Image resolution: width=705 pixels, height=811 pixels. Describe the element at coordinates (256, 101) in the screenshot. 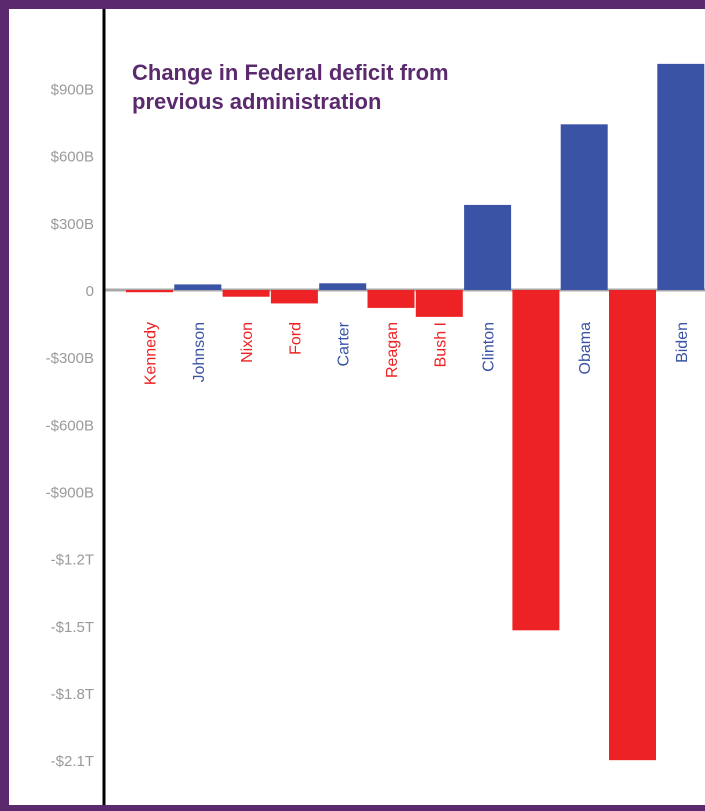

I see `chart-title-line-2: previous administration` at that location.